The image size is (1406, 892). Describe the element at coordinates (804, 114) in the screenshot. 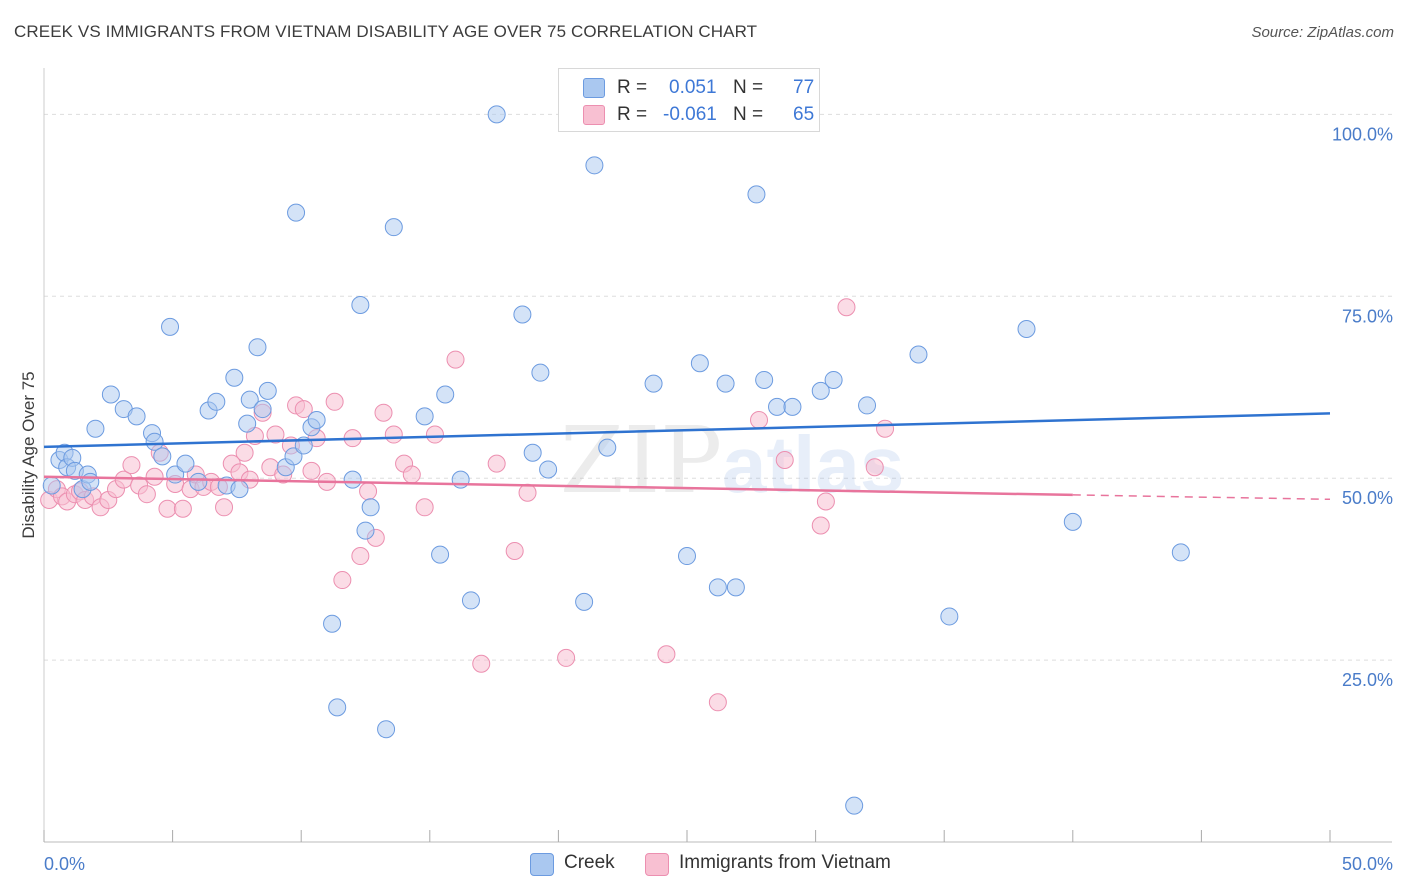

I see `legend-n-value: 65` at that location.